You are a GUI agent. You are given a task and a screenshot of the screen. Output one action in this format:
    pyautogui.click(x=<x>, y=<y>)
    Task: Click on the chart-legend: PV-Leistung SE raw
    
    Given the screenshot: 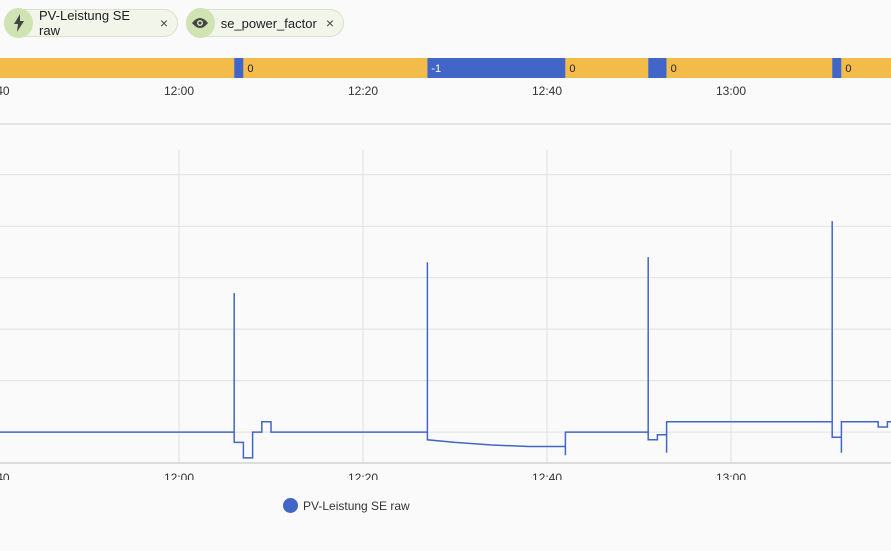 What is the action you would take?
    pyautogui.click(x=346, y=505)
    